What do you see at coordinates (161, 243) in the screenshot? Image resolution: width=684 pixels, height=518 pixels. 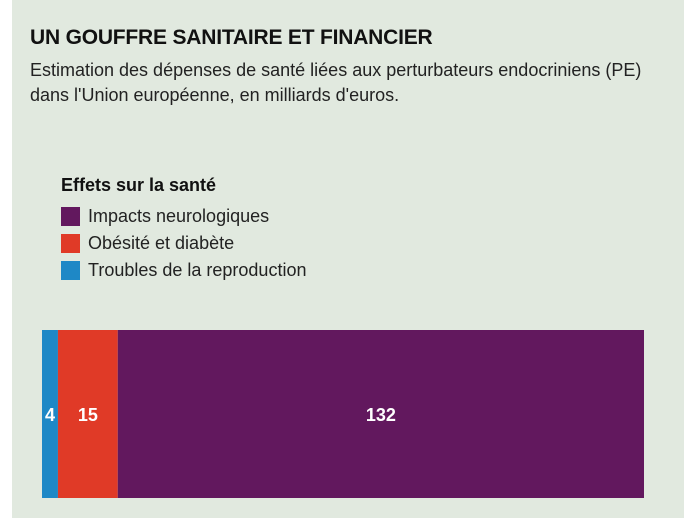 I see `legend-label-obesite: Obésité et diabète` at bounding box center [161, 243].